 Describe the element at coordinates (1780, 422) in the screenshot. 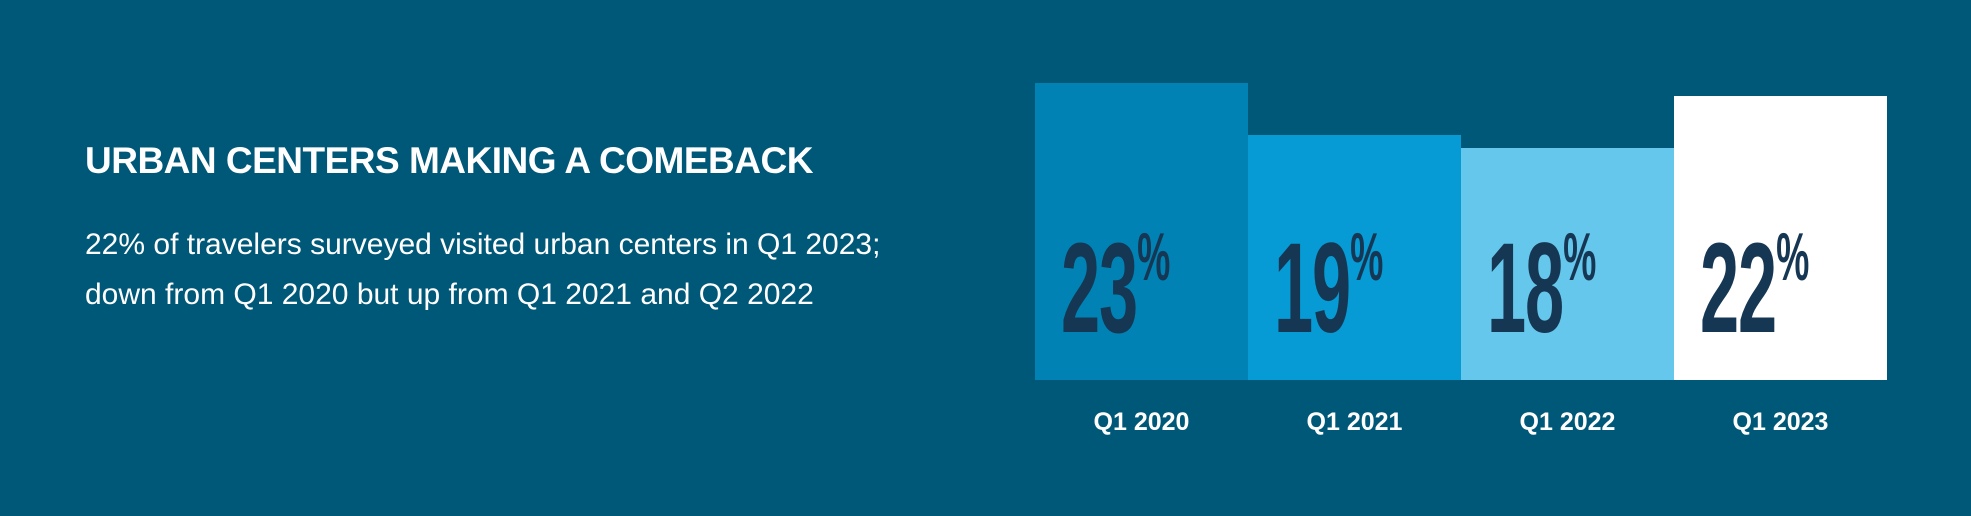

I see `category-label: Q1 2023` at that location.